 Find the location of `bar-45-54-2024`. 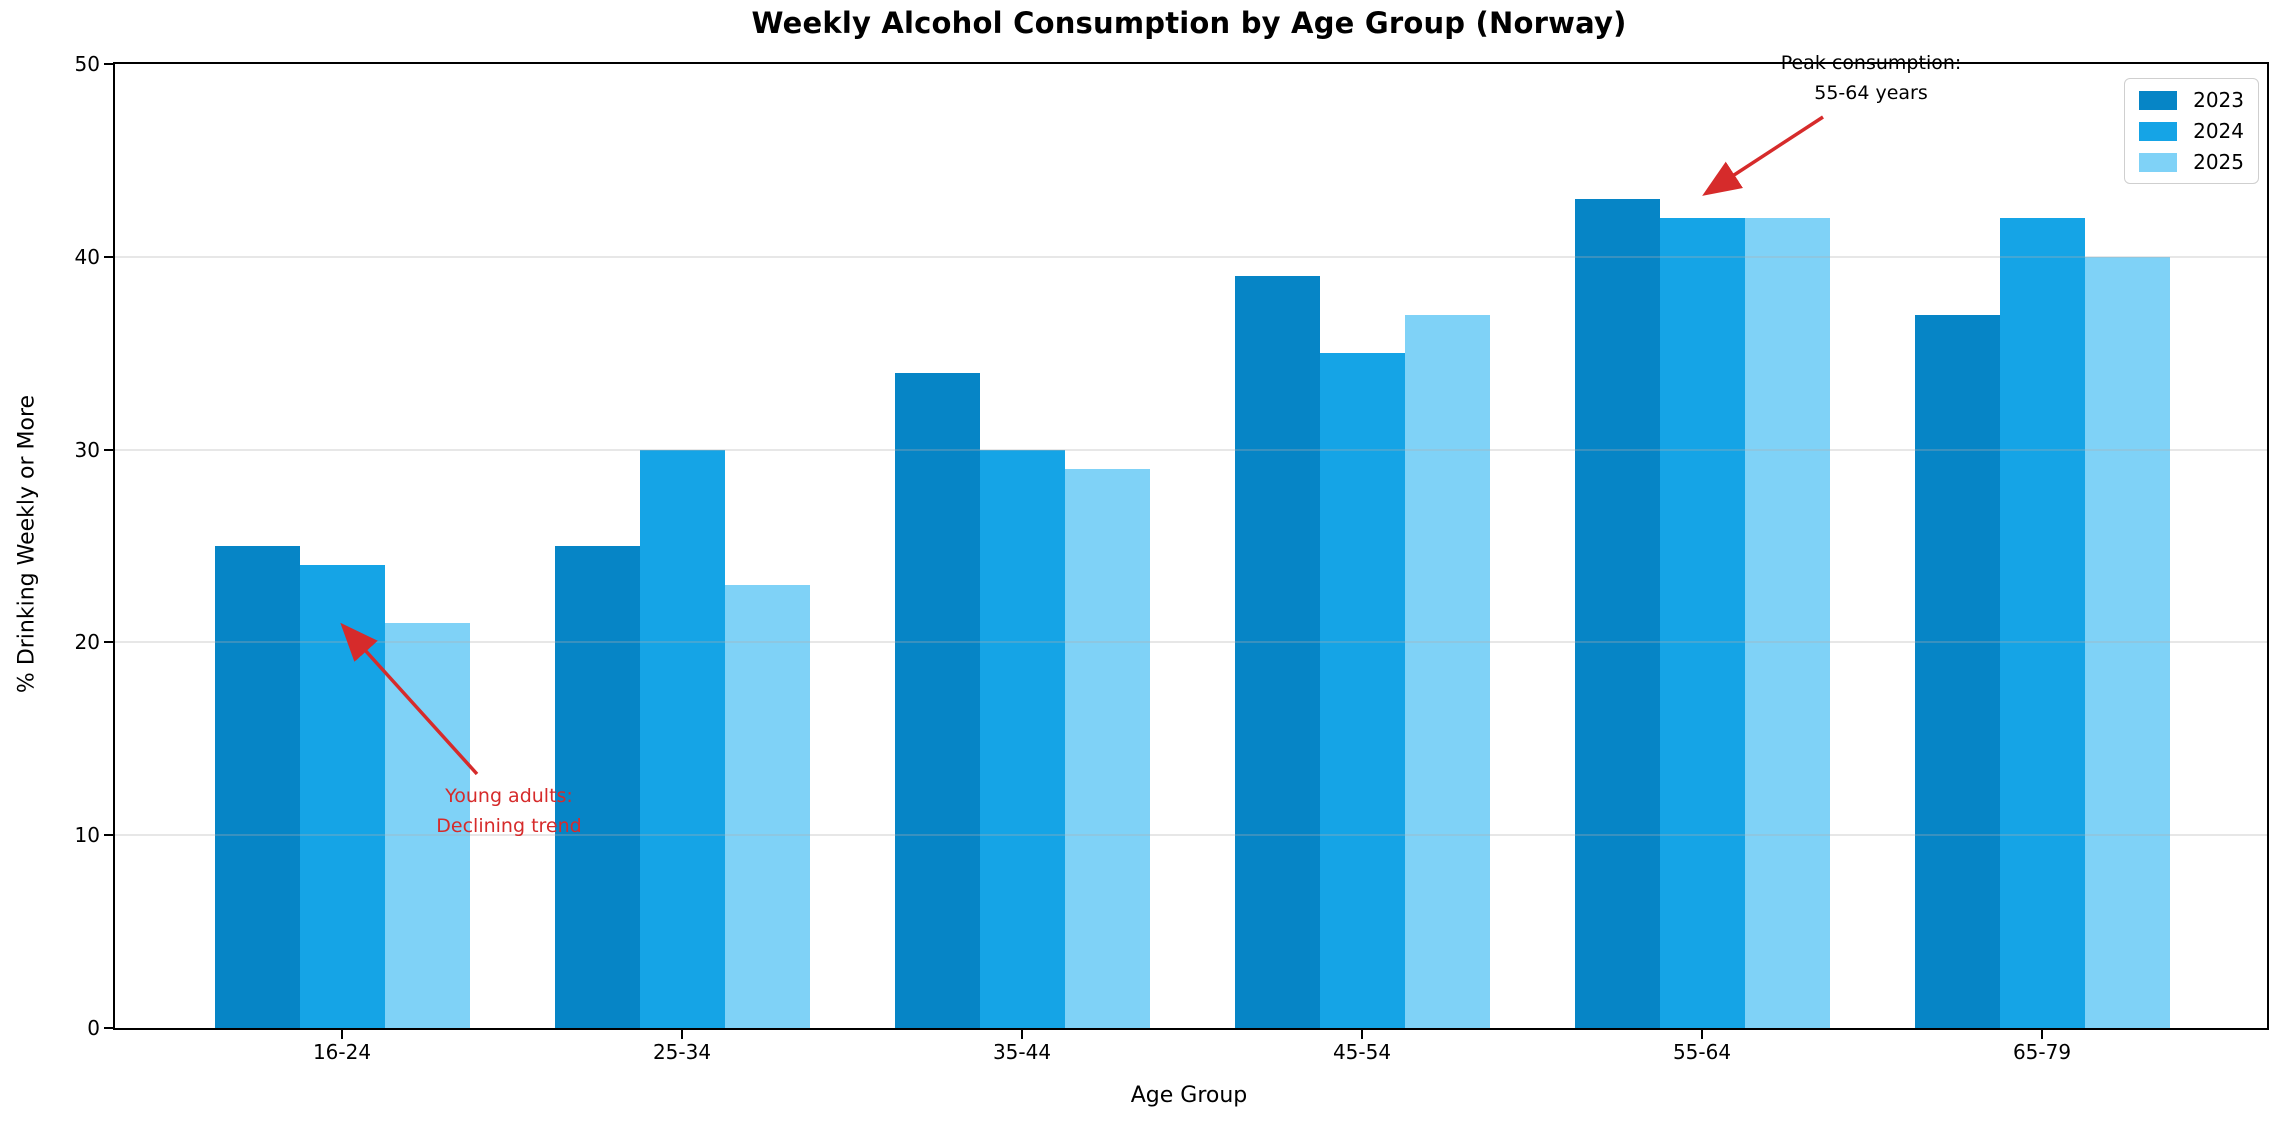

bar-45-54-2024 is located at coordinates (1362, 690).